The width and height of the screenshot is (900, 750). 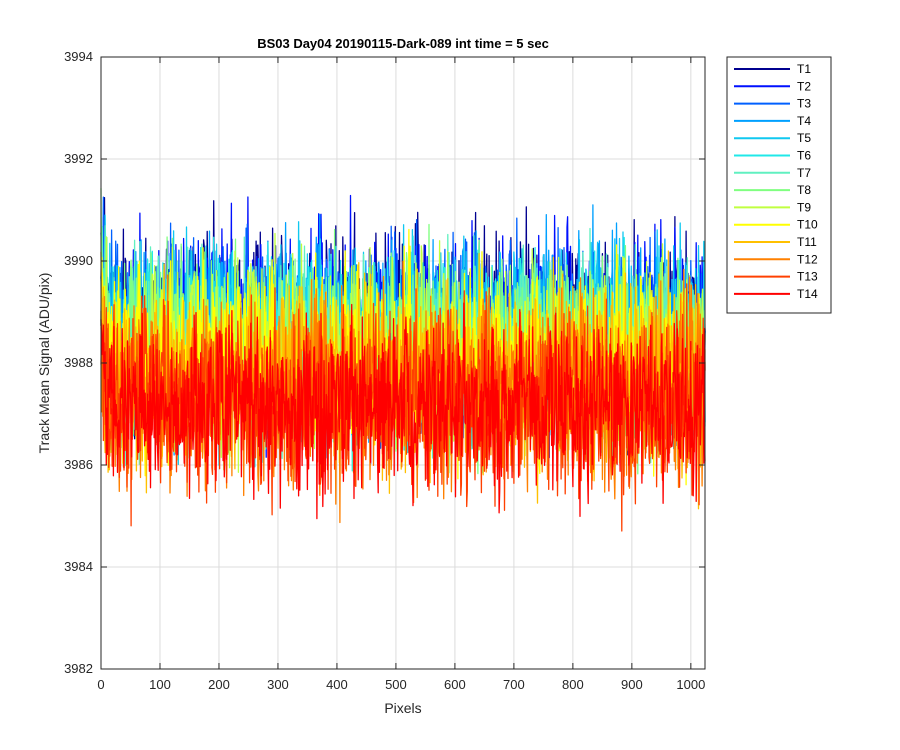 I want to click on legend-label: T11, so click(x=807, y=242).